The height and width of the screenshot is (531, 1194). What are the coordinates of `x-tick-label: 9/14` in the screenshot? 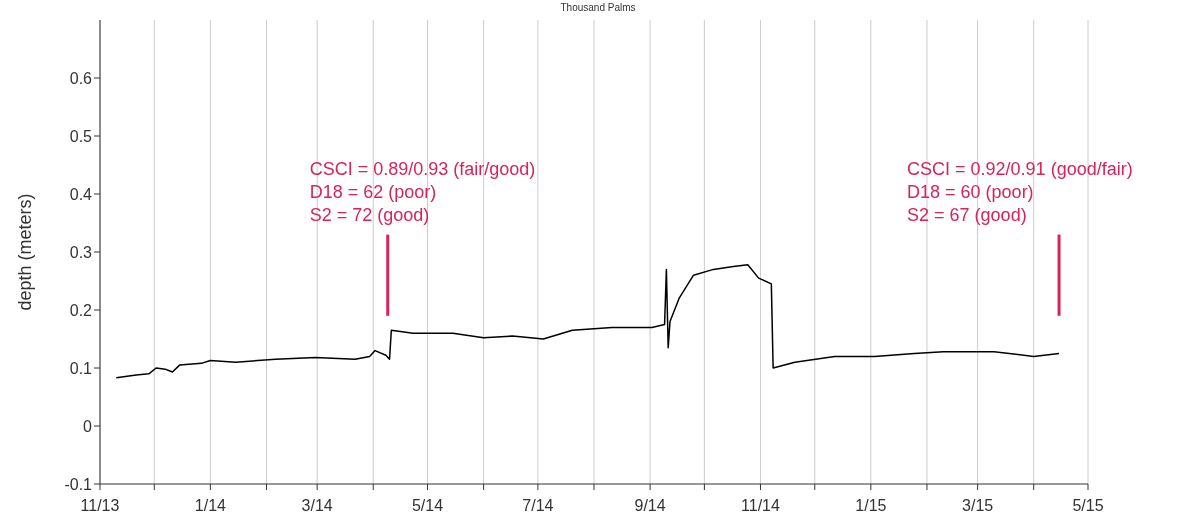 It's located at (650, 506).